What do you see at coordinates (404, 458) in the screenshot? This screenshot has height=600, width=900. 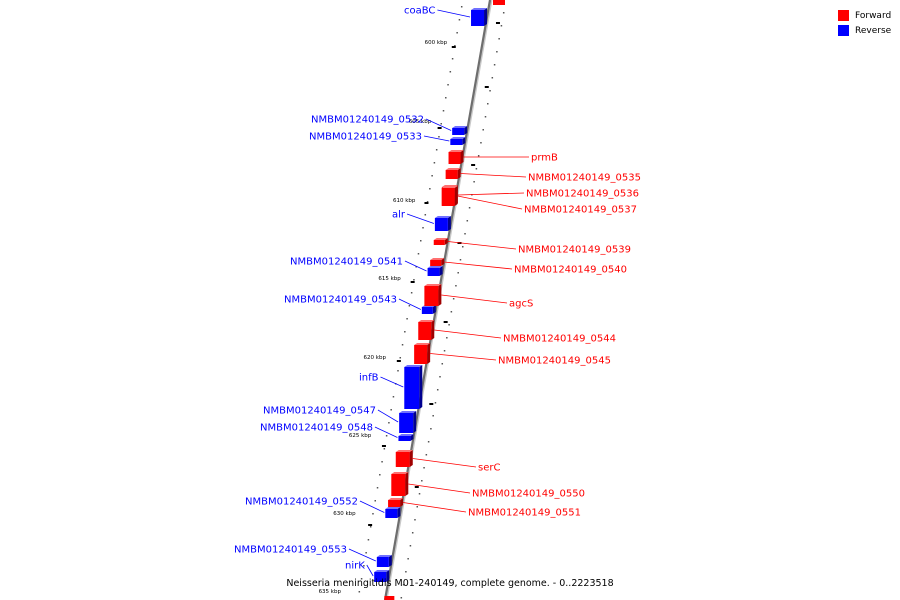 I see `gene-serC` at bounding box center [404, 458].